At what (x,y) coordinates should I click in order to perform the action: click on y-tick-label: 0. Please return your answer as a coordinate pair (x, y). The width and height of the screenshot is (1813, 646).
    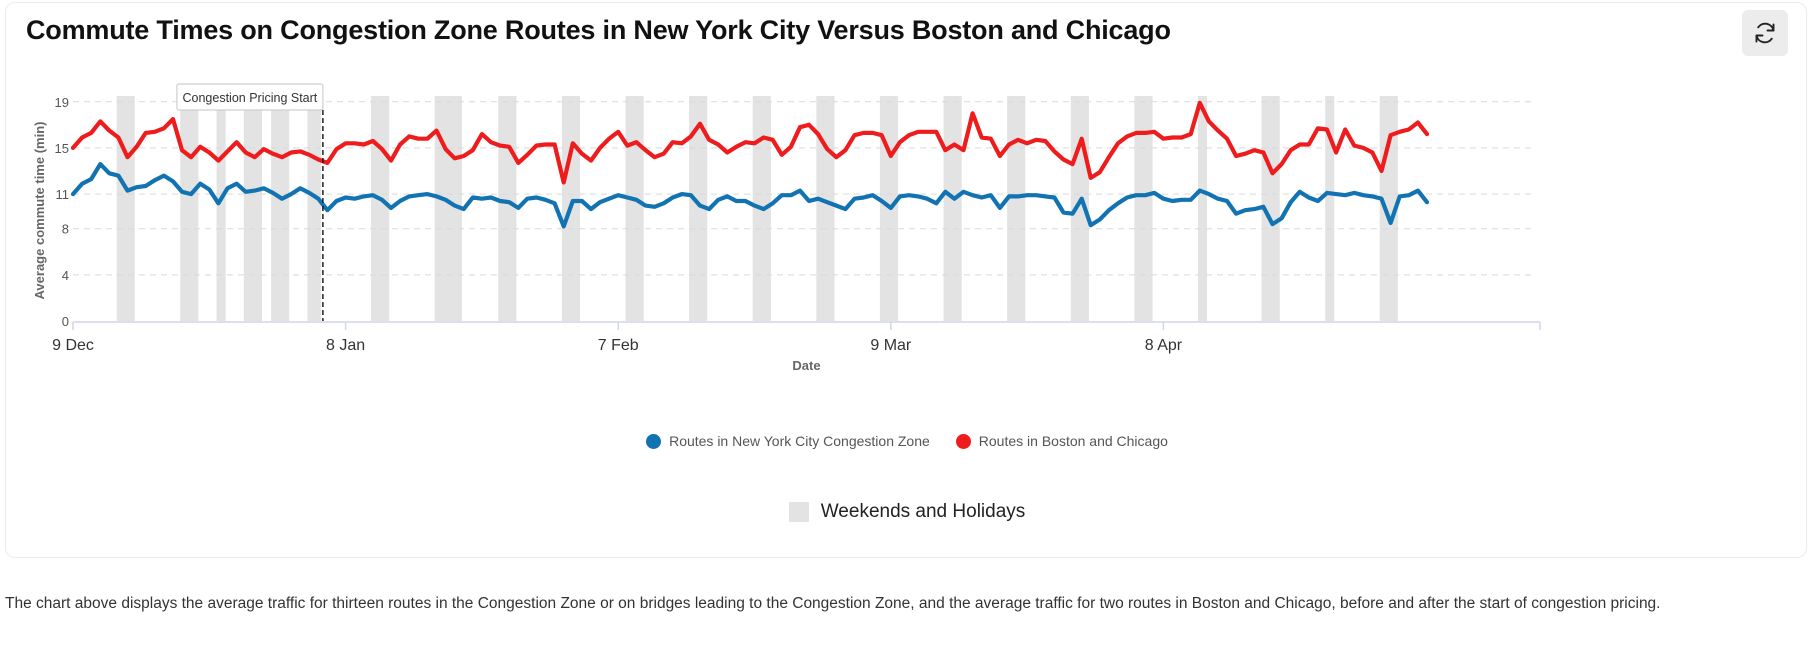
    Looking at the image, I should click on (65, 321).